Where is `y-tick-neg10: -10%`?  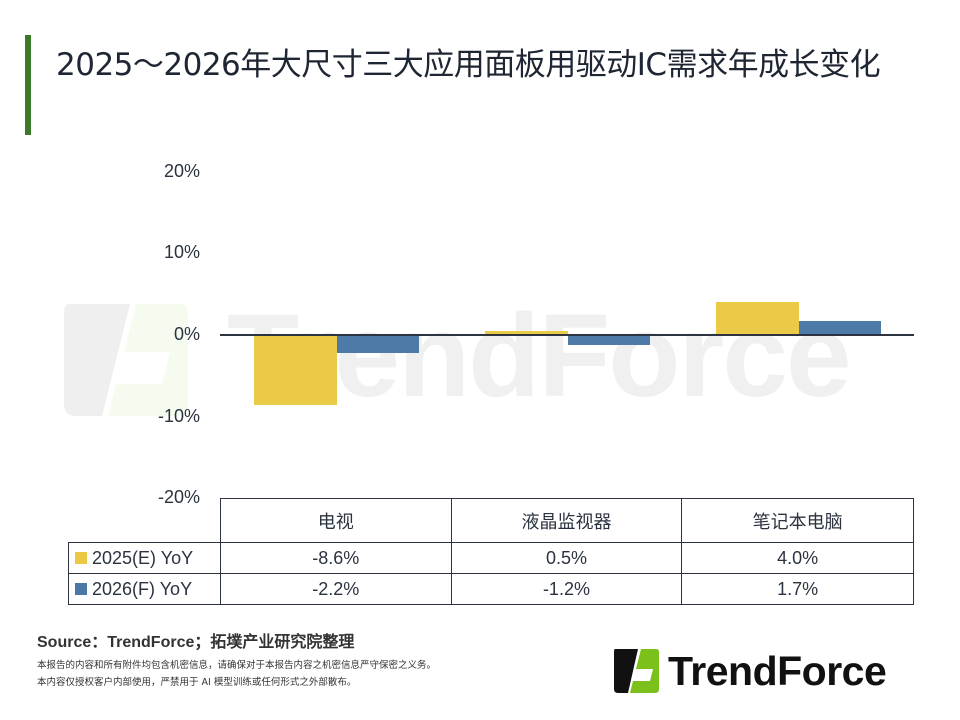 y-tick-neg10: -10% is located at coordinates (178, 416).